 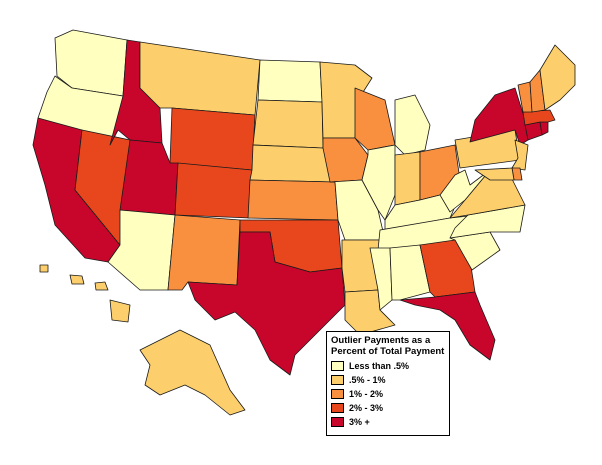 I want to click on legend-title-line2: Percent of Total Payment, so click(x=388, y=351).